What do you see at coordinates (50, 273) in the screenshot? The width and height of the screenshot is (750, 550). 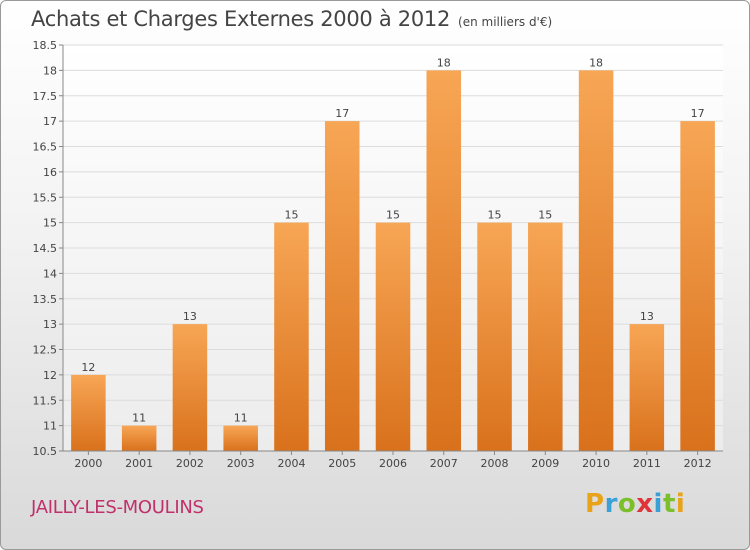 I see `y-tick-label: 14` at bounding box center [50, 273].